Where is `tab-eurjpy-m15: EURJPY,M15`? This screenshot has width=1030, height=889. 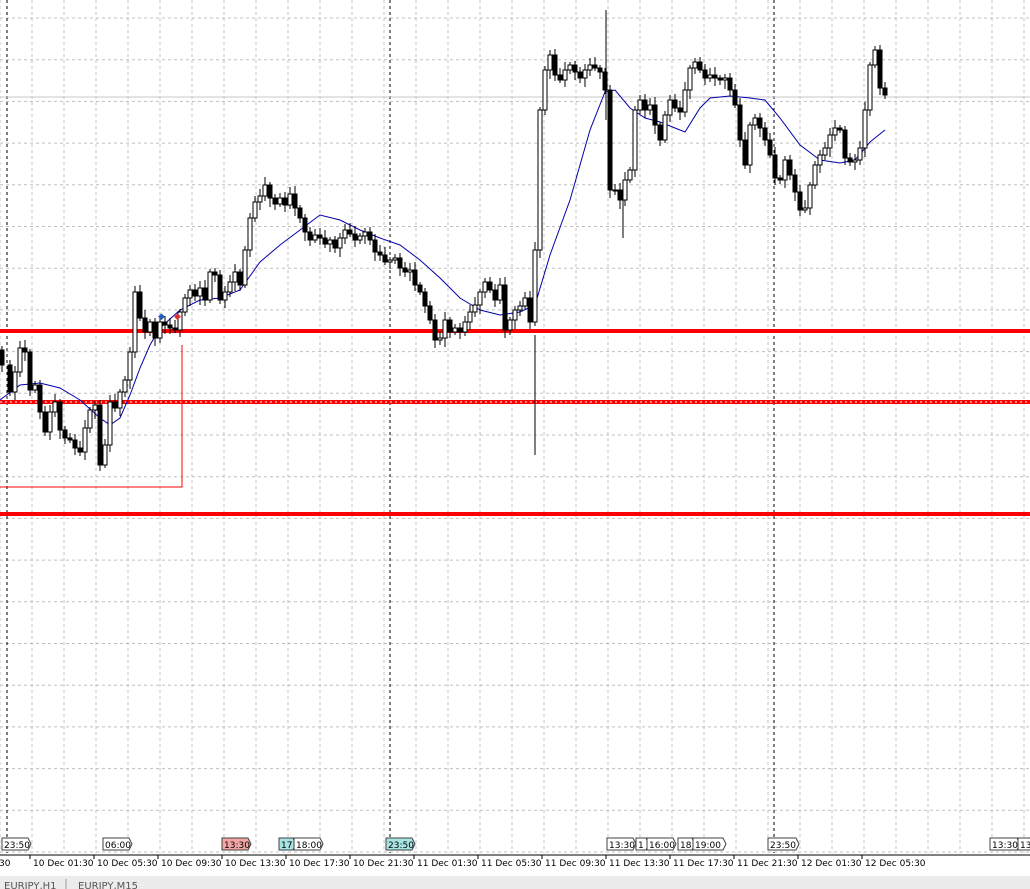 tab-eurjpy-m15: EURJPY,M15 is located at coordinates (108, 885).